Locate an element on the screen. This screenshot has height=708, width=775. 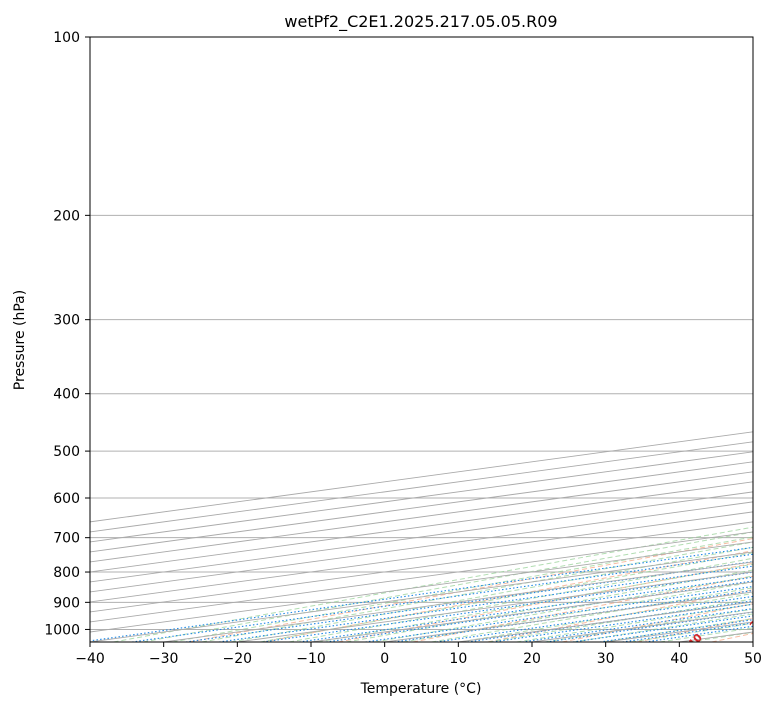
x-tick-label: −40 is located at coordinates (90, 659).